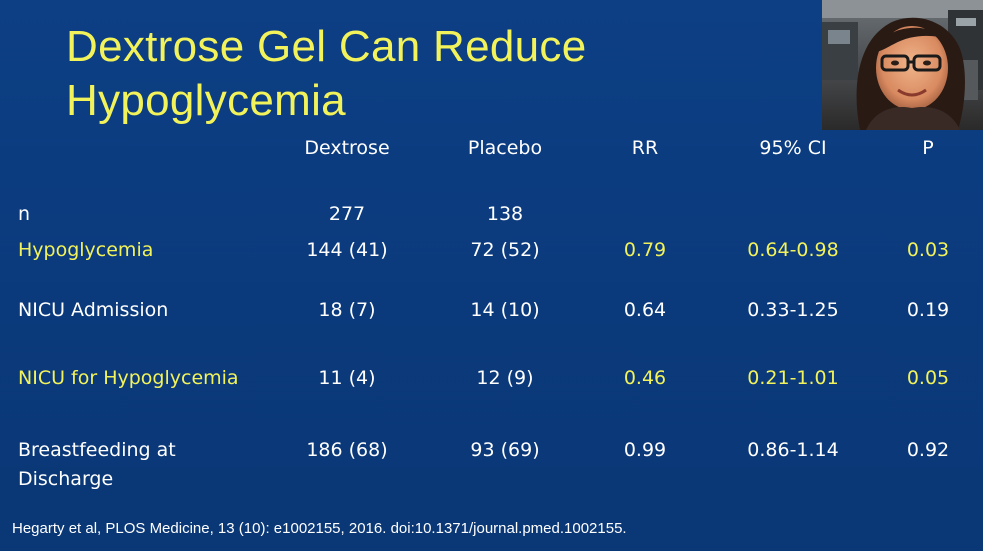 The image size is (983, 551). I want to click on cell-nicu-hypo-p: 0.05, so click(928, 378).